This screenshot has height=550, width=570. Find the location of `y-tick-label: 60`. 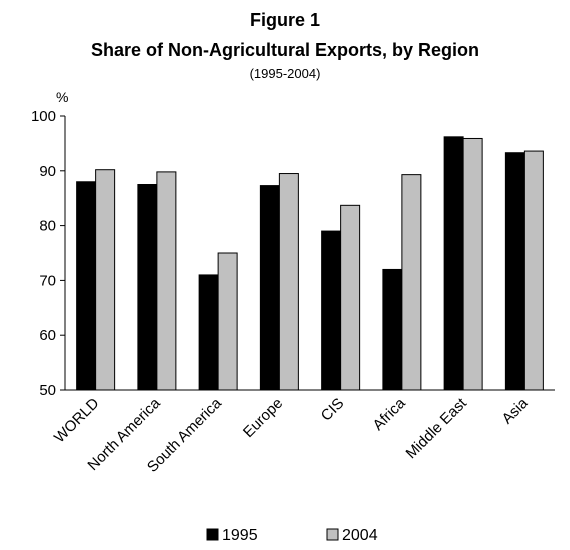

y-tick-label: 60 is located at coordinates (47, 335).